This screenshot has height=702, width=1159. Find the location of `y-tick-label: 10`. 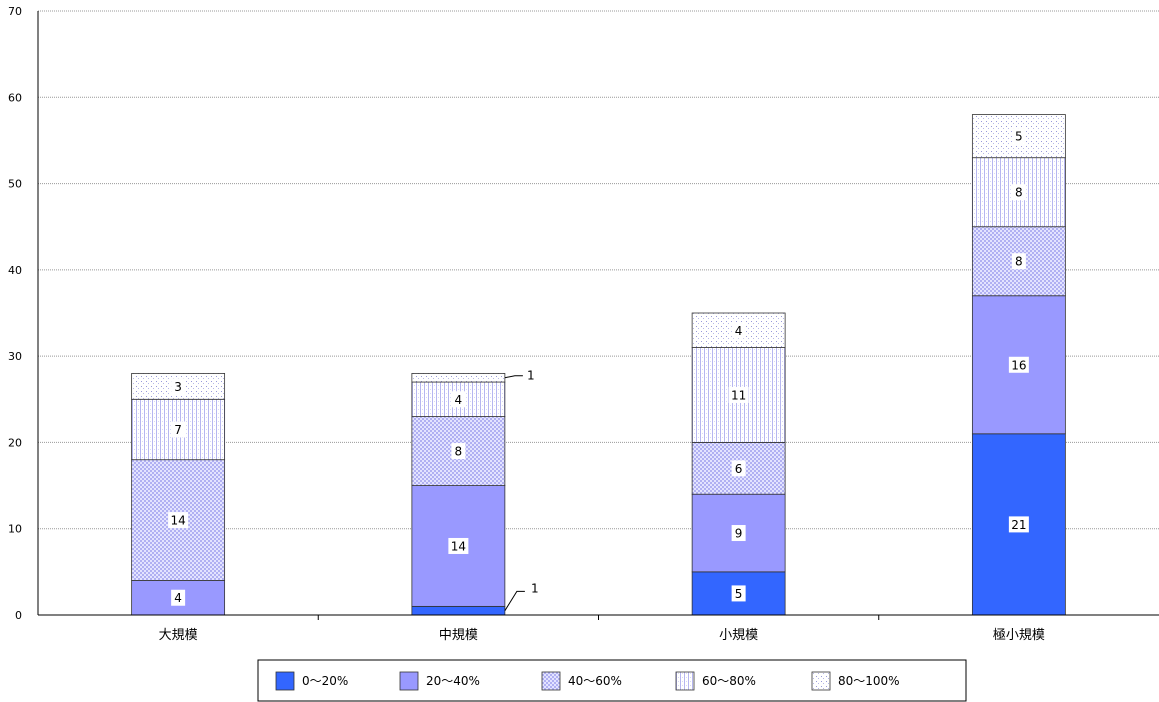

y-tick-label: 10 is located at coordinates (15, 529).